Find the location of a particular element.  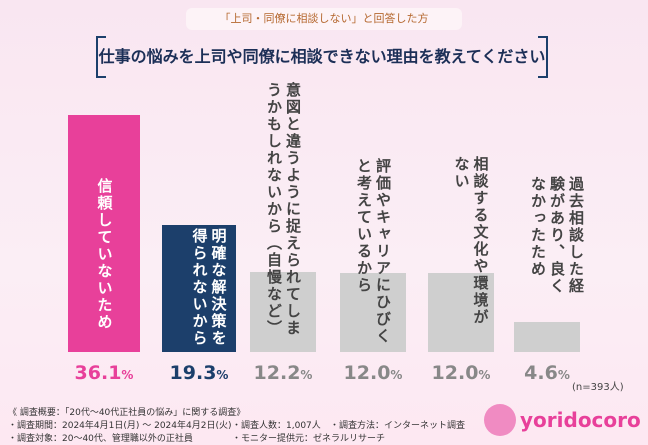

category-label: 過去相談した経験があり、良くなかったため is located at coordinates (557, 235).